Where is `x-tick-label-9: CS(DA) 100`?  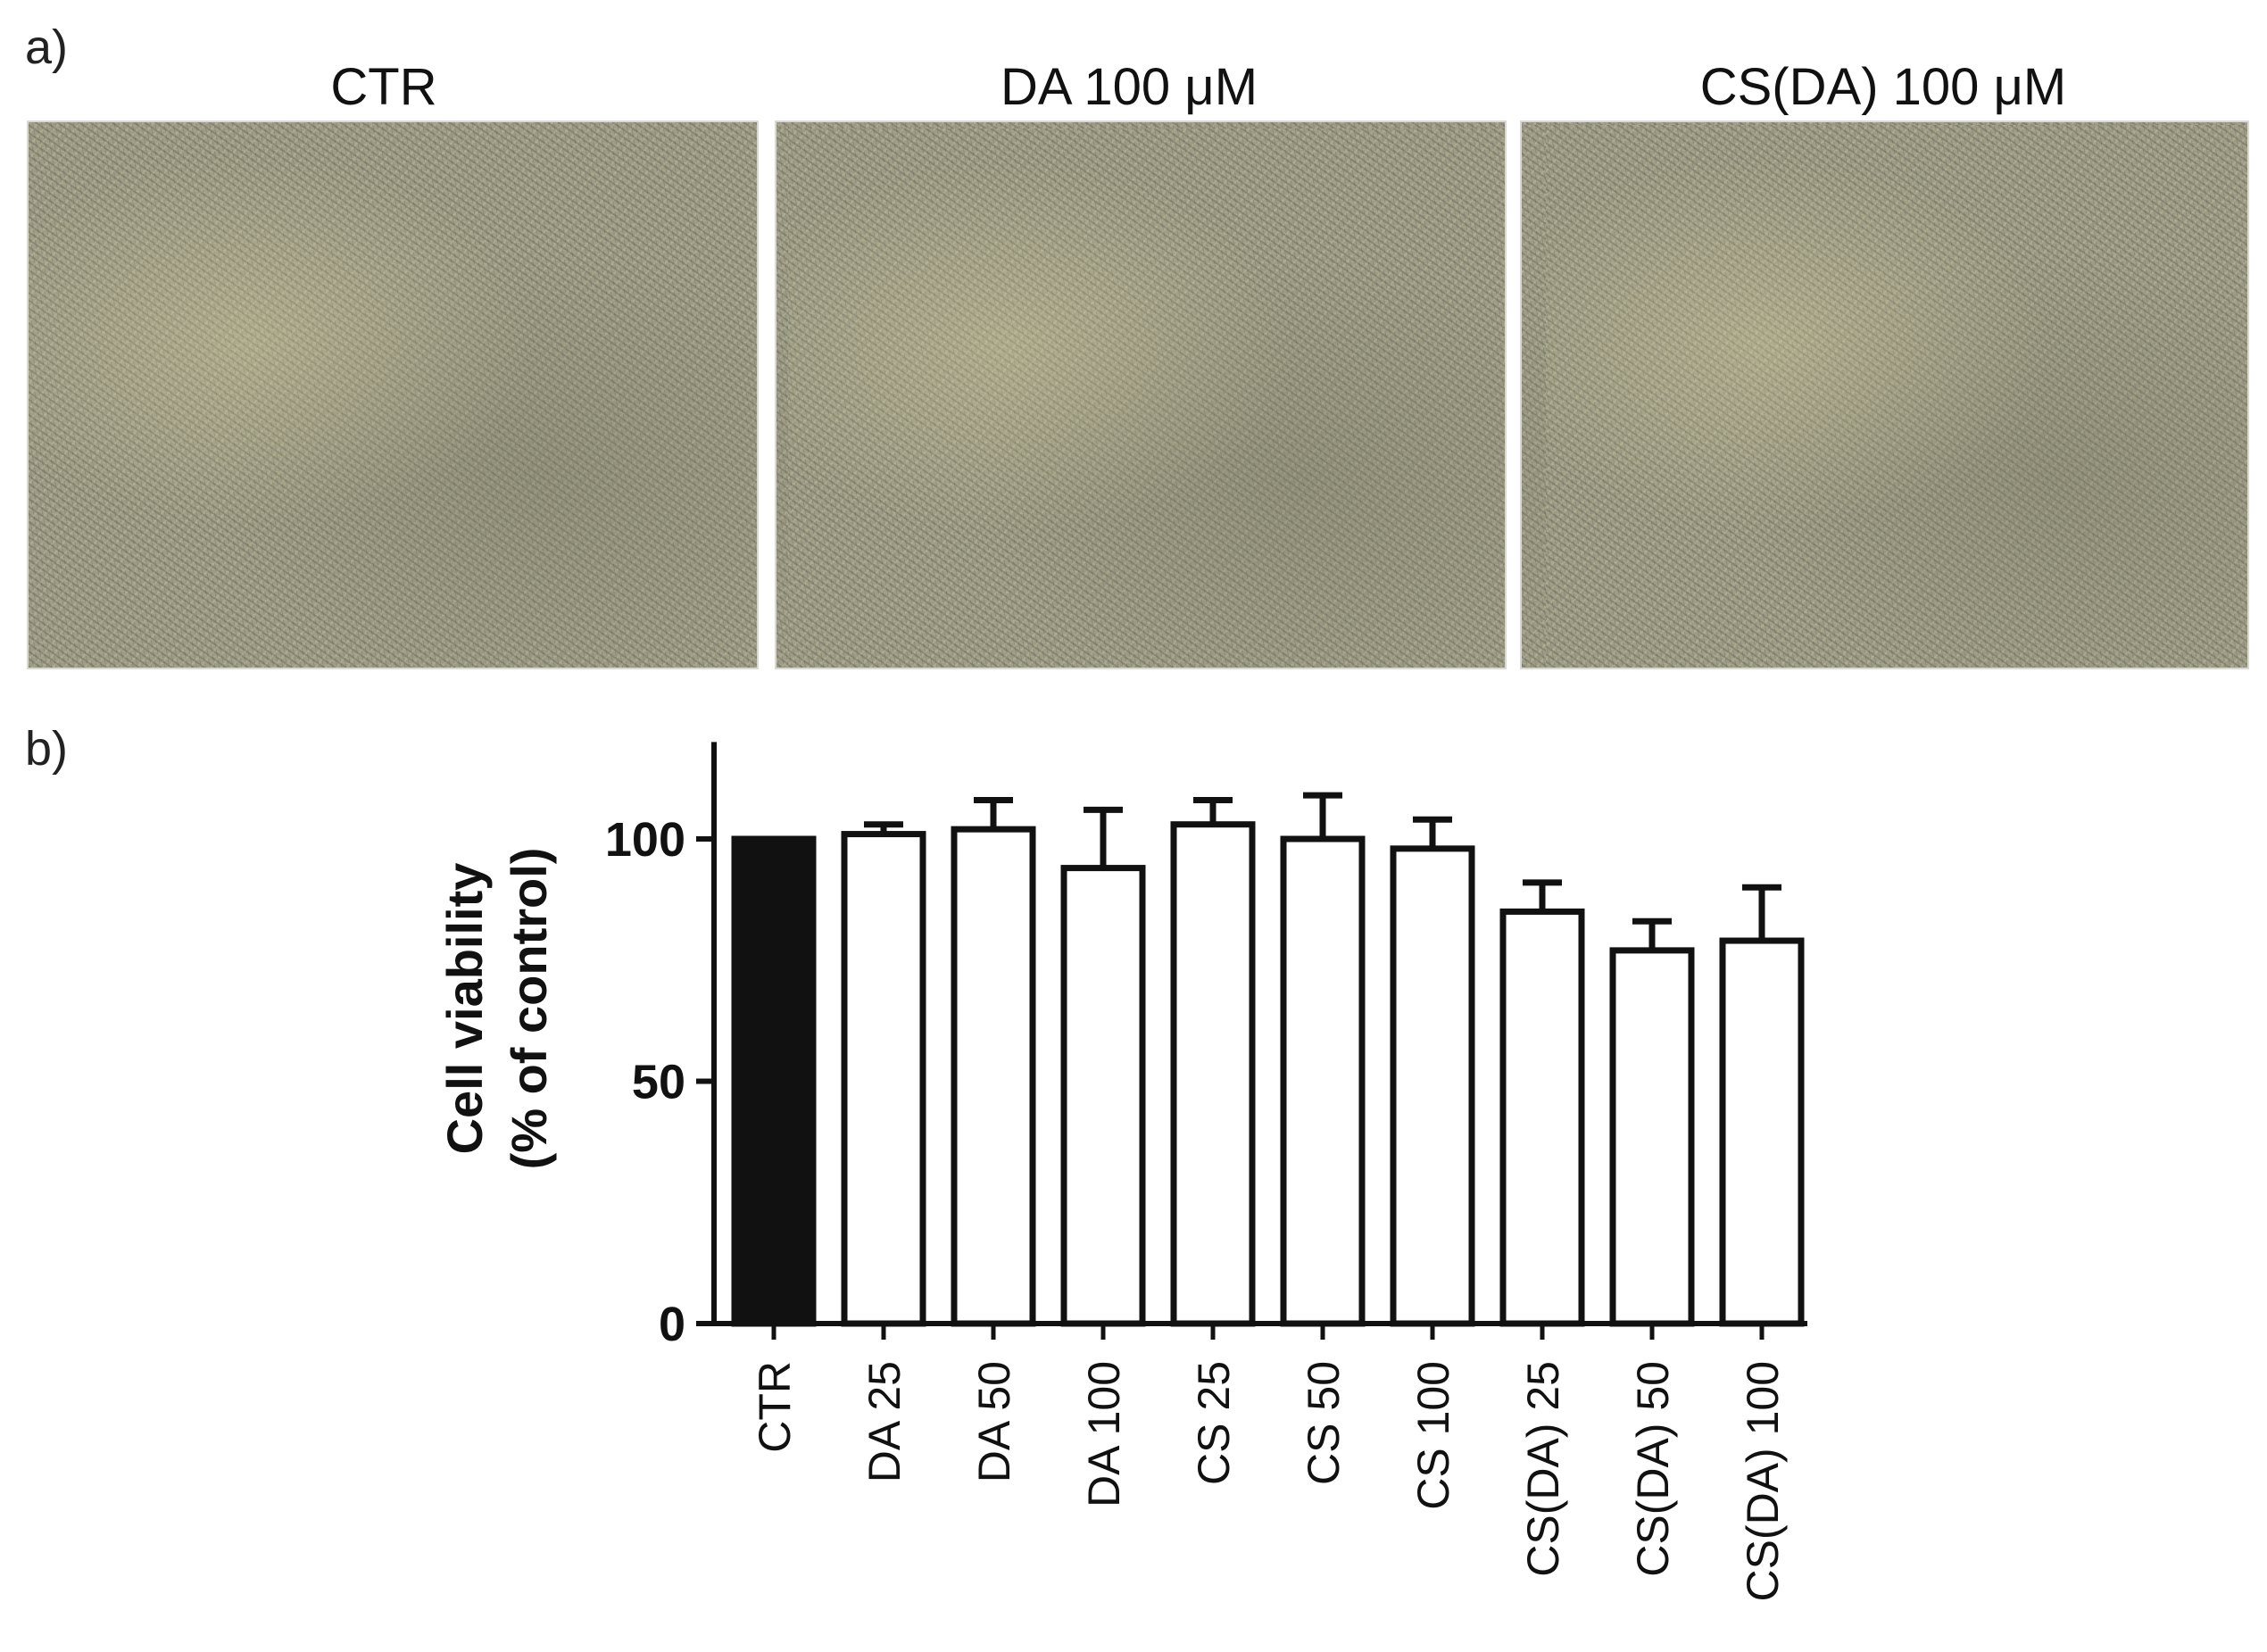 x-tick-label-9: CS(DA) 100 is located at coordinates (1763, 1482).